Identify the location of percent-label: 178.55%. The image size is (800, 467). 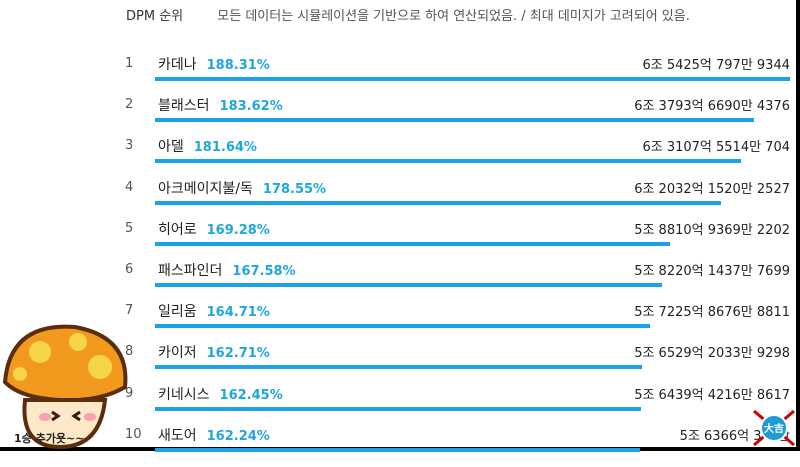
(294, 189).